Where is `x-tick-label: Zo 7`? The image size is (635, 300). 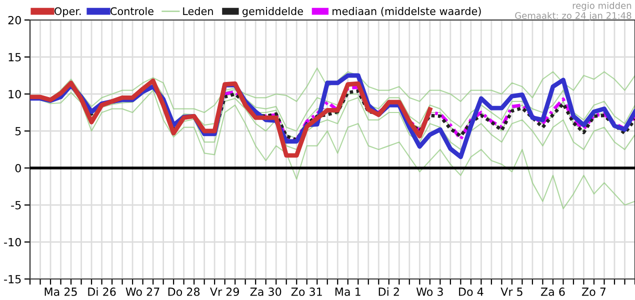 x-tick-label: Zo 7 is located at coordinates (594, 292).